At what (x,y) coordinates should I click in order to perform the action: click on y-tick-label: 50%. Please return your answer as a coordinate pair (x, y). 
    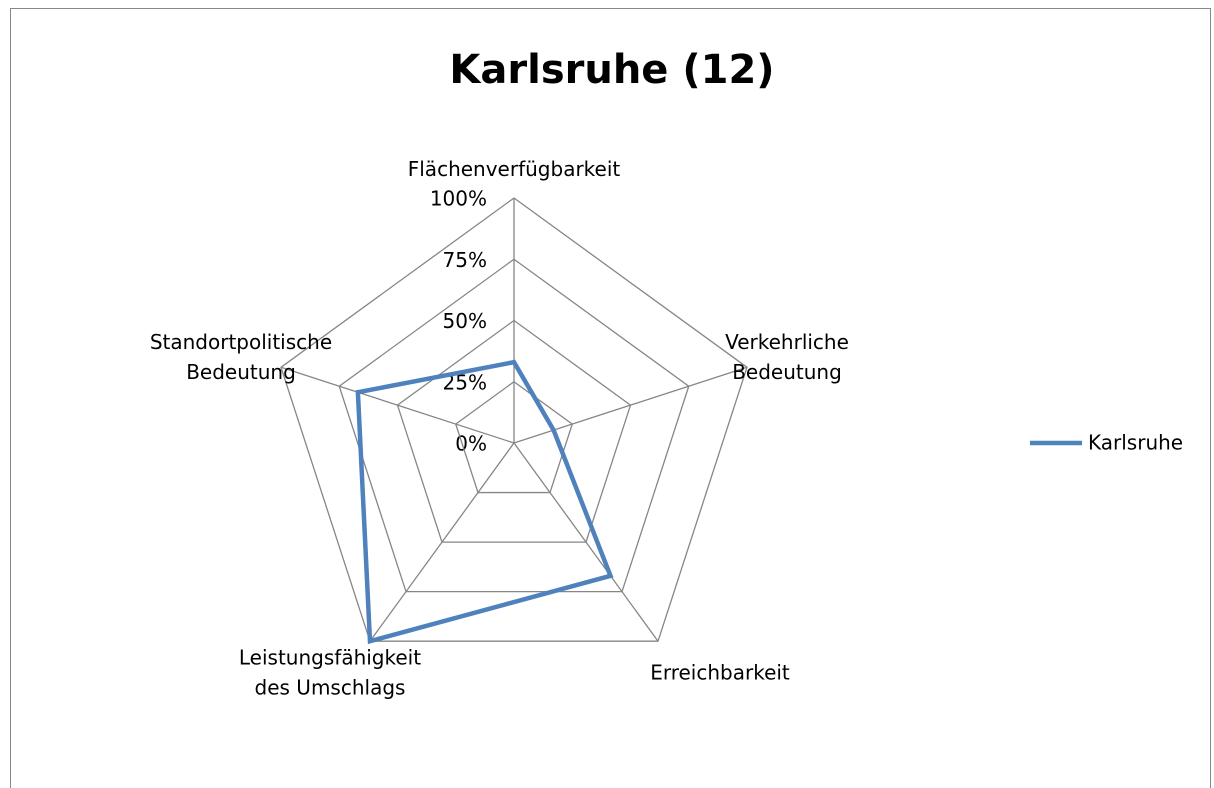
    Looking at the image, I should click on (465, 321).